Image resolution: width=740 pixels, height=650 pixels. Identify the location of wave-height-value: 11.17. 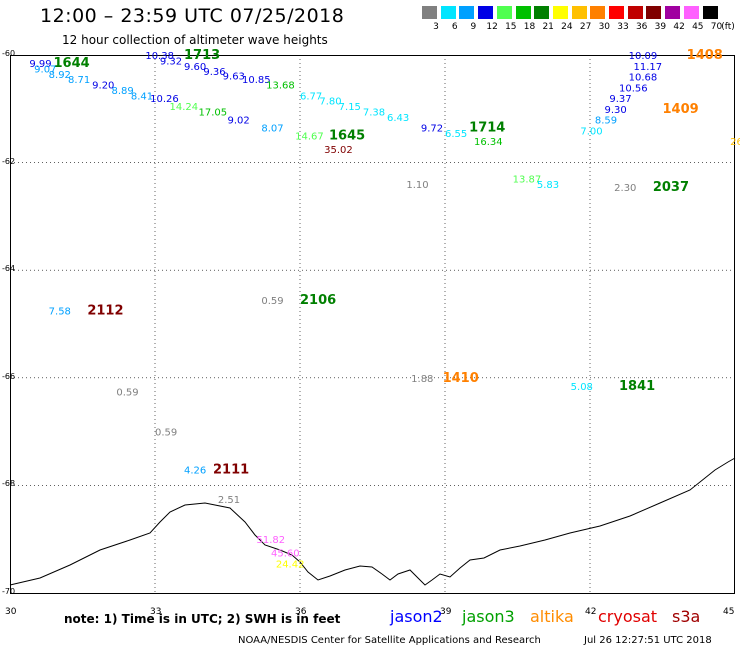
(648, 67).